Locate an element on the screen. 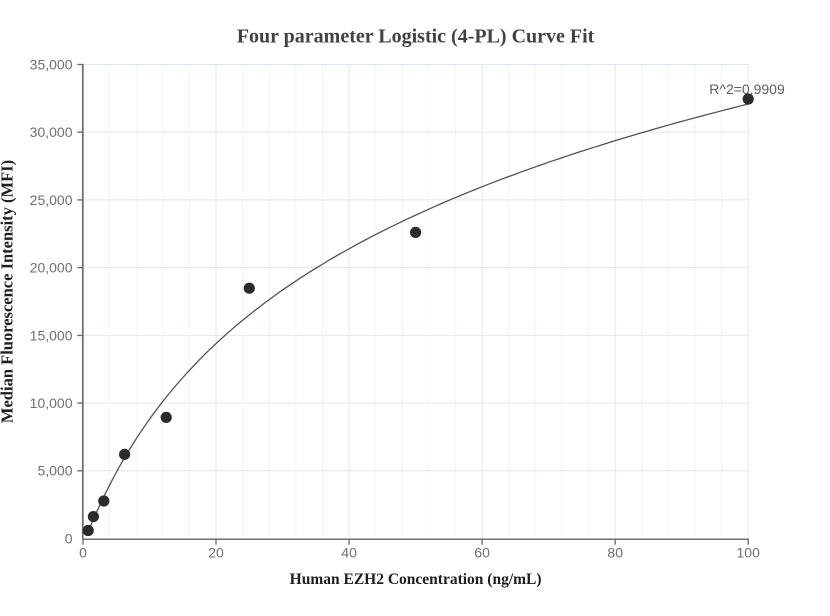  svg-text: 15,000 is located at coordinates (51, 335).